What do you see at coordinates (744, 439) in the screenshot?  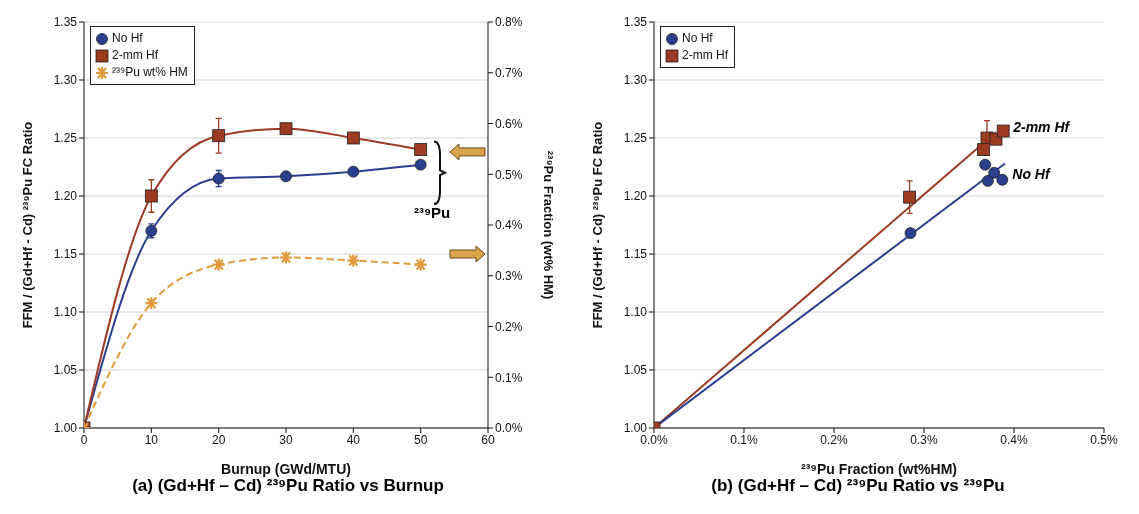 I see `x-tick-label: 0.1%` at bounding box center [744, 439].